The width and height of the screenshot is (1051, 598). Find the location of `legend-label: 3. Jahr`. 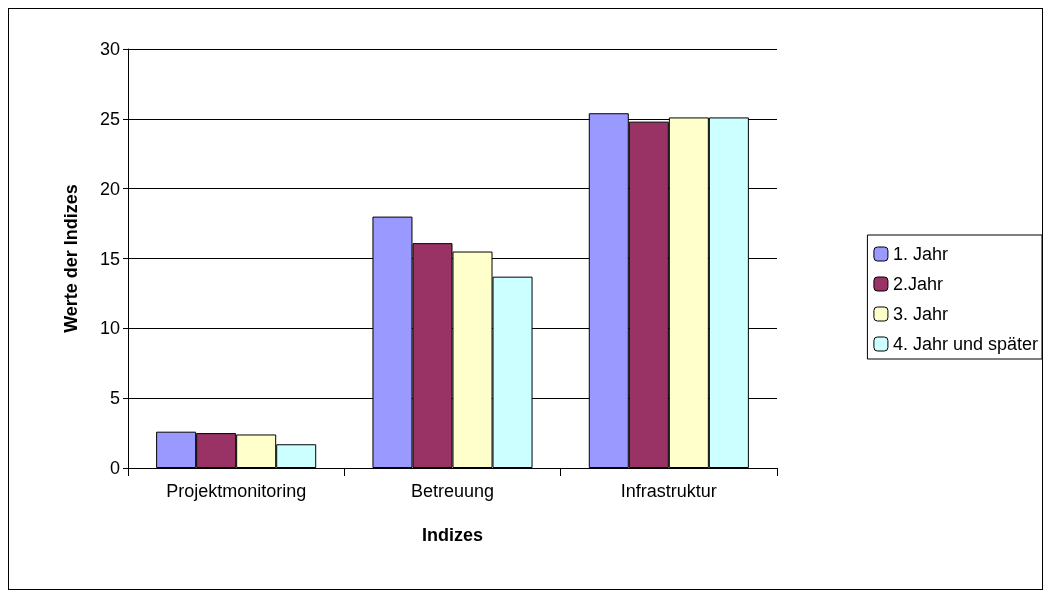

legend-label: 3. Jahr is located at coordinates (920, 314).